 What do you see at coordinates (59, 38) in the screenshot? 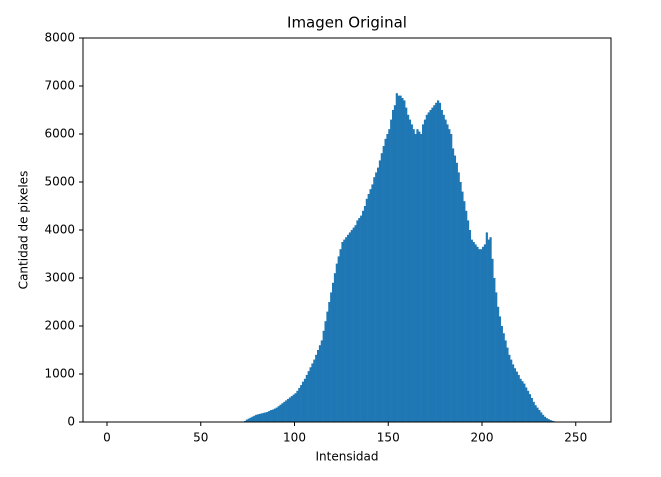
I see `y-tick-label: 8000` at bounding box center [59, 38].